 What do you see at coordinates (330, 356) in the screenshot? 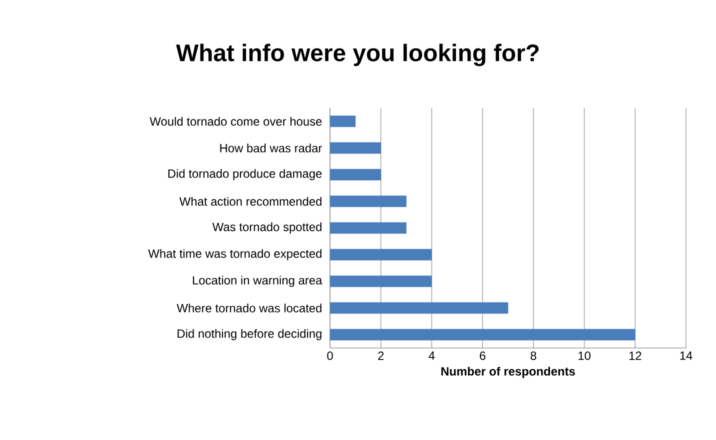
I see `x-tick-label: 0` at bounding box center [330, 356].